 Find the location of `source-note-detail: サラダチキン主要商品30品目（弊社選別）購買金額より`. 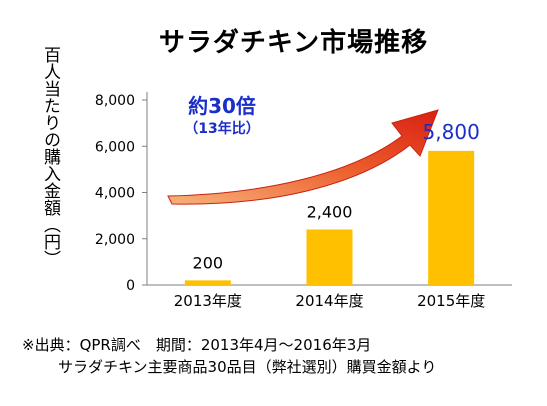

source-note-detail: サラダチキン主要商品30品目（弊社選別）購買金額より is located at coordinates (247, 367).